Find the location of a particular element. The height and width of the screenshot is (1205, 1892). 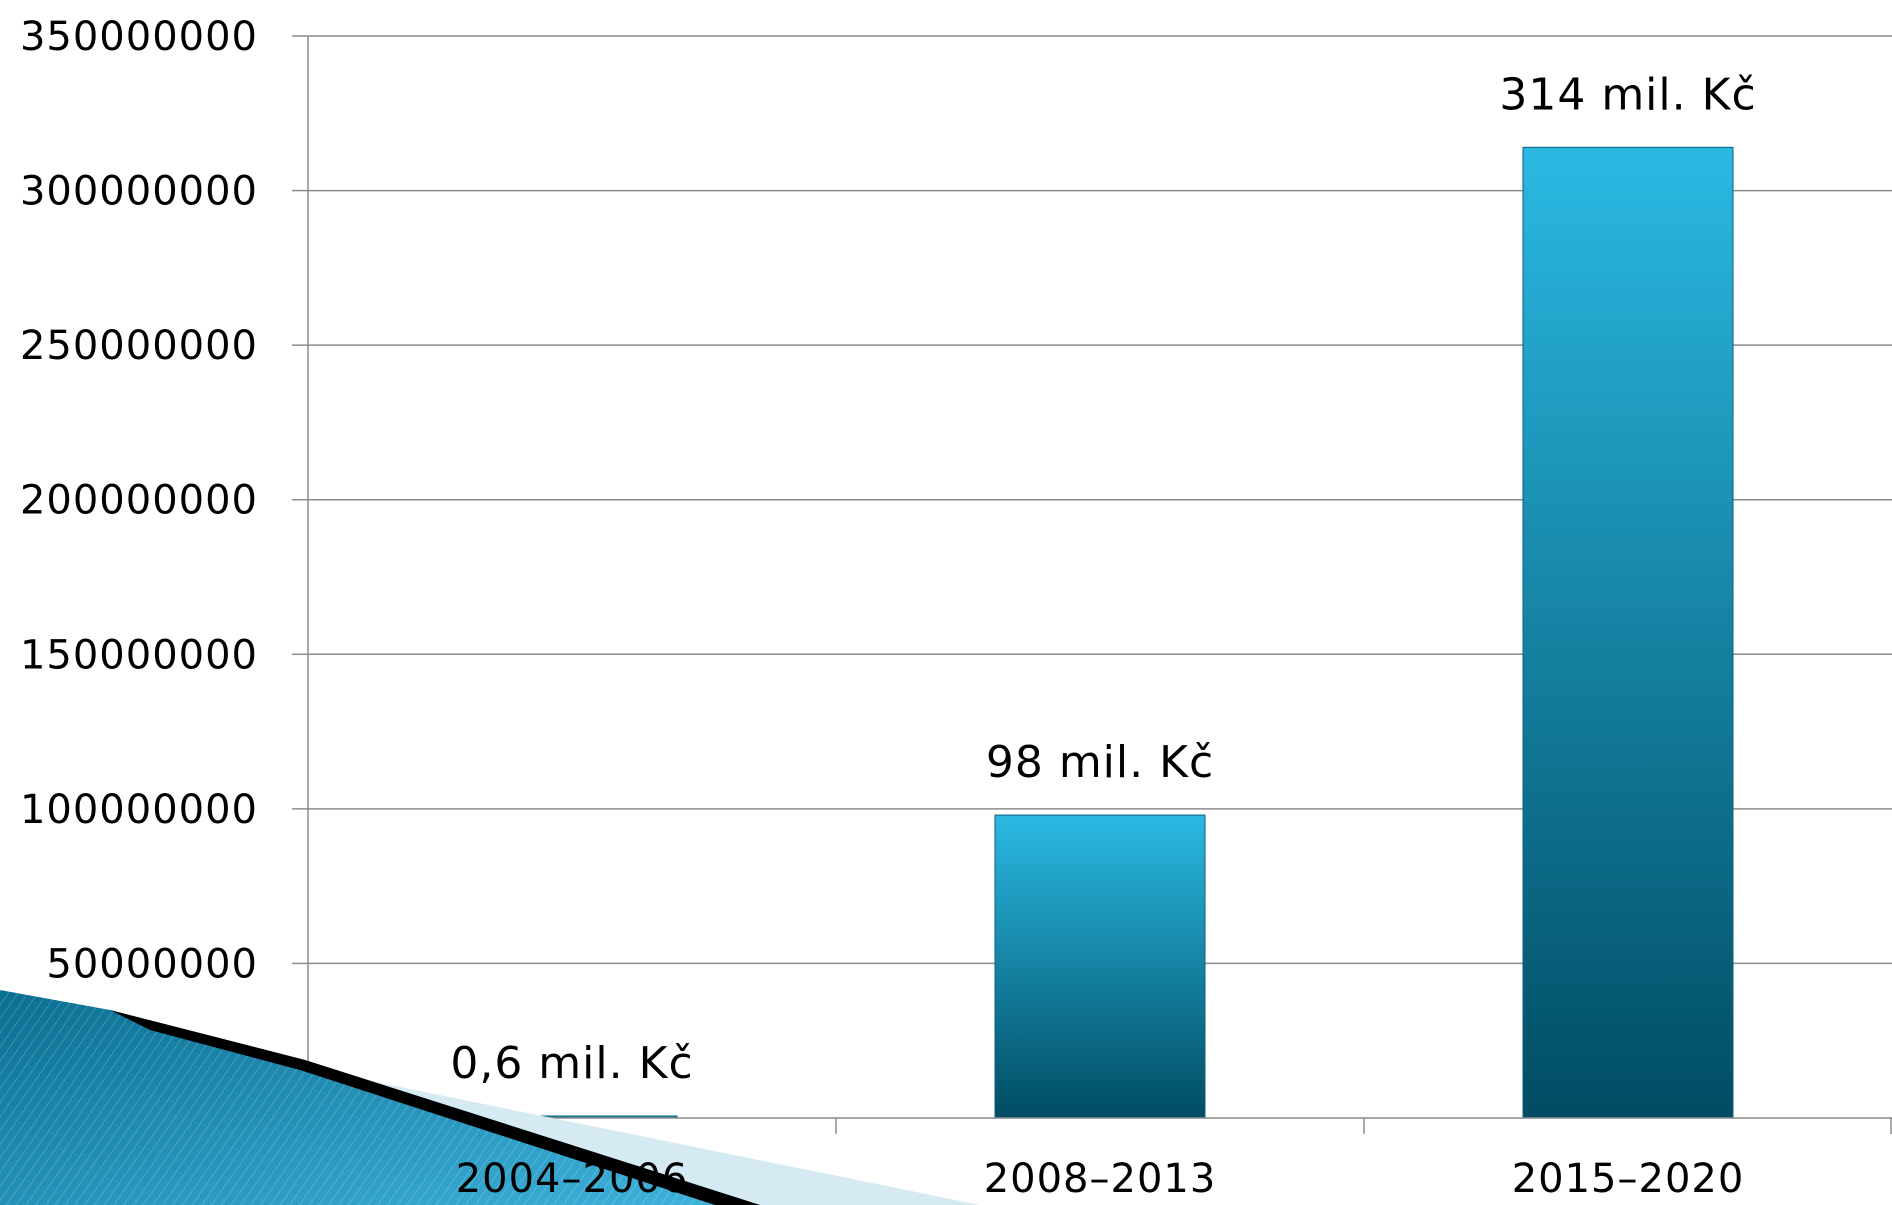

x-tick-label: 2004–2006 is located at coordinates (572, 1179).